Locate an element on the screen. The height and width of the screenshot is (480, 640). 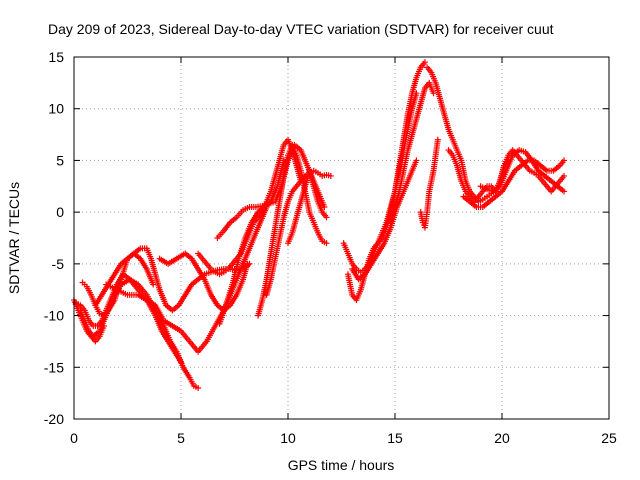
x-tick-label: 10 is located at coordinates (288, 438).